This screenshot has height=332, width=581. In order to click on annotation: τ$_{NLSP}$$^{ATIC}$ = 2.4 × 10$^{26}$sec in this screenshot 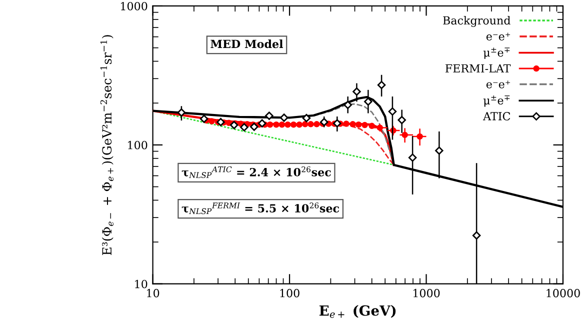, I will do `click(256, 172)`.